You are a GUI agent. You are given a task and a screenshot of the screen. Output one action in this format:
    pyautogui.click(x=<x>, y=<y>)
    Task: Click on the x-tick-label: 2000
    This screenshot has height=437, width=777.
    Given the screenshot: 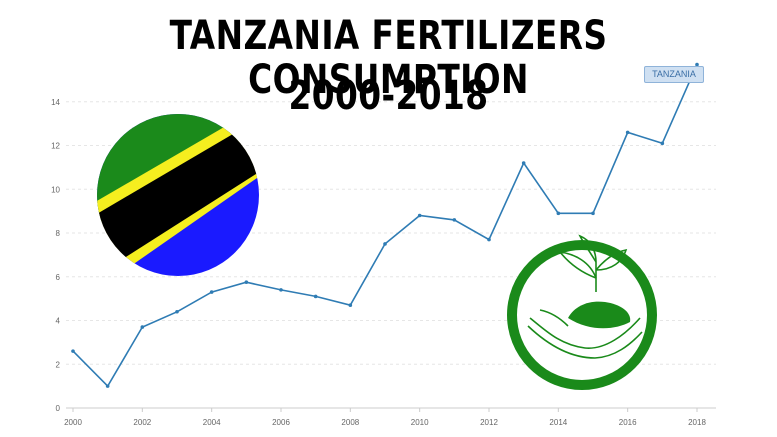 What is the action you would take?
    pyautogui.click(x=73, y=422)
    